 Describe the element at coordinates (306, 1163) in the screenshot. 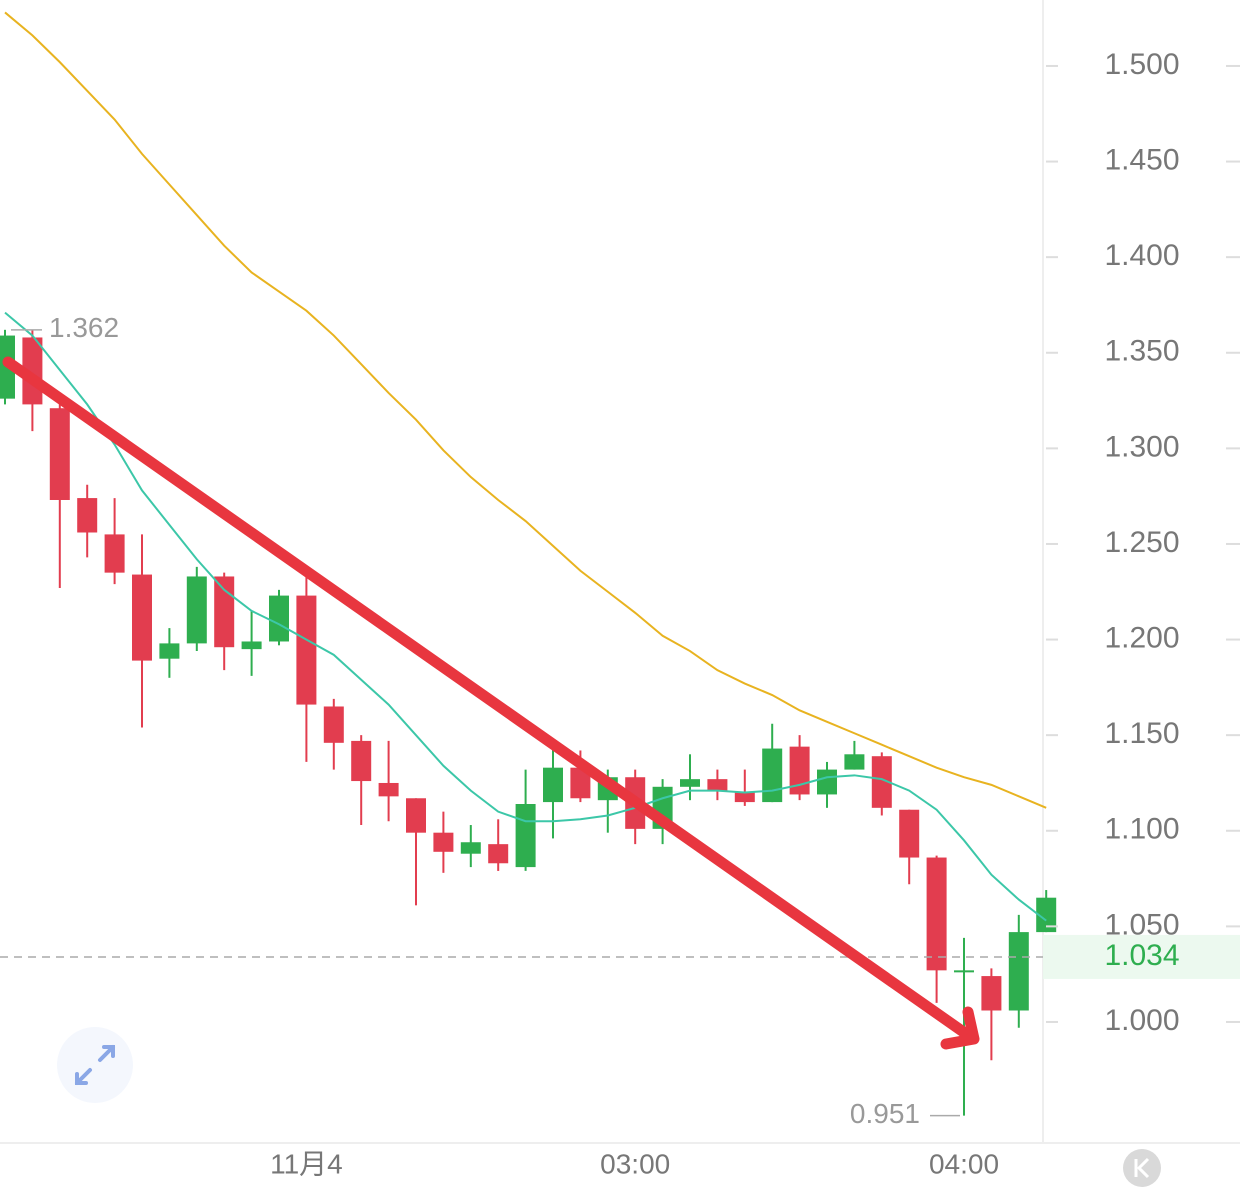

I see `x-tick-label: 11月4` at that location.